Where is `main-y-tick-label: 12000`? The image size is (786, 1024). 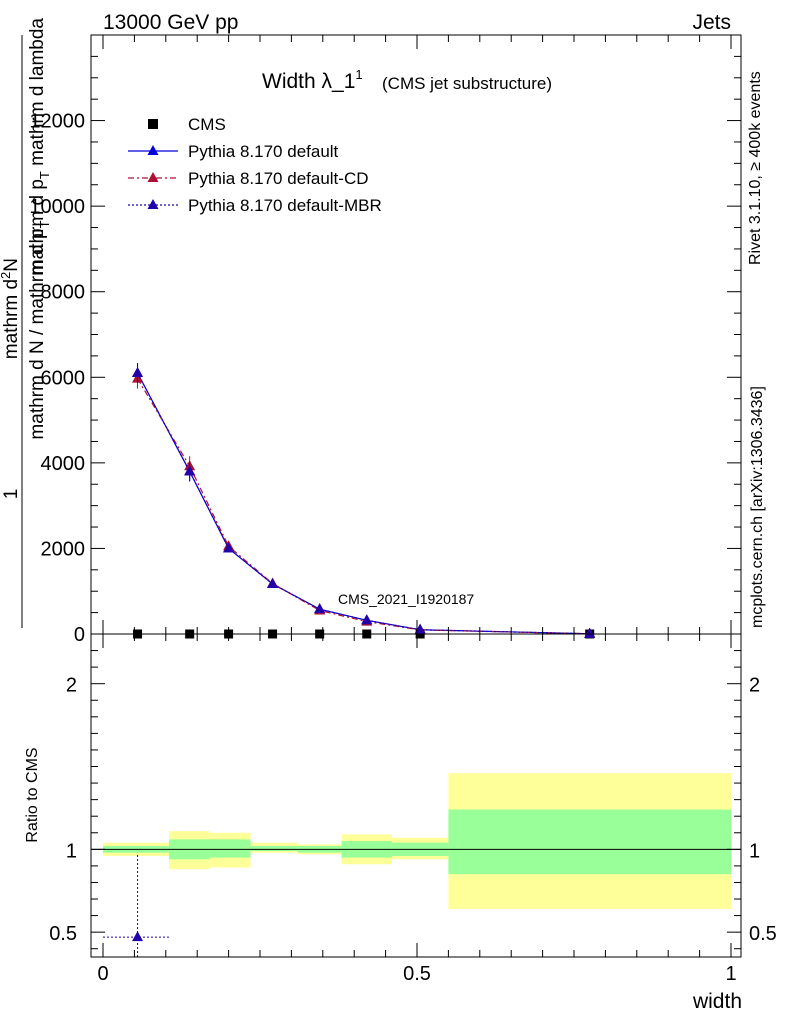
main-y-tick-label: 12000 is located at coordinates (57, 122).